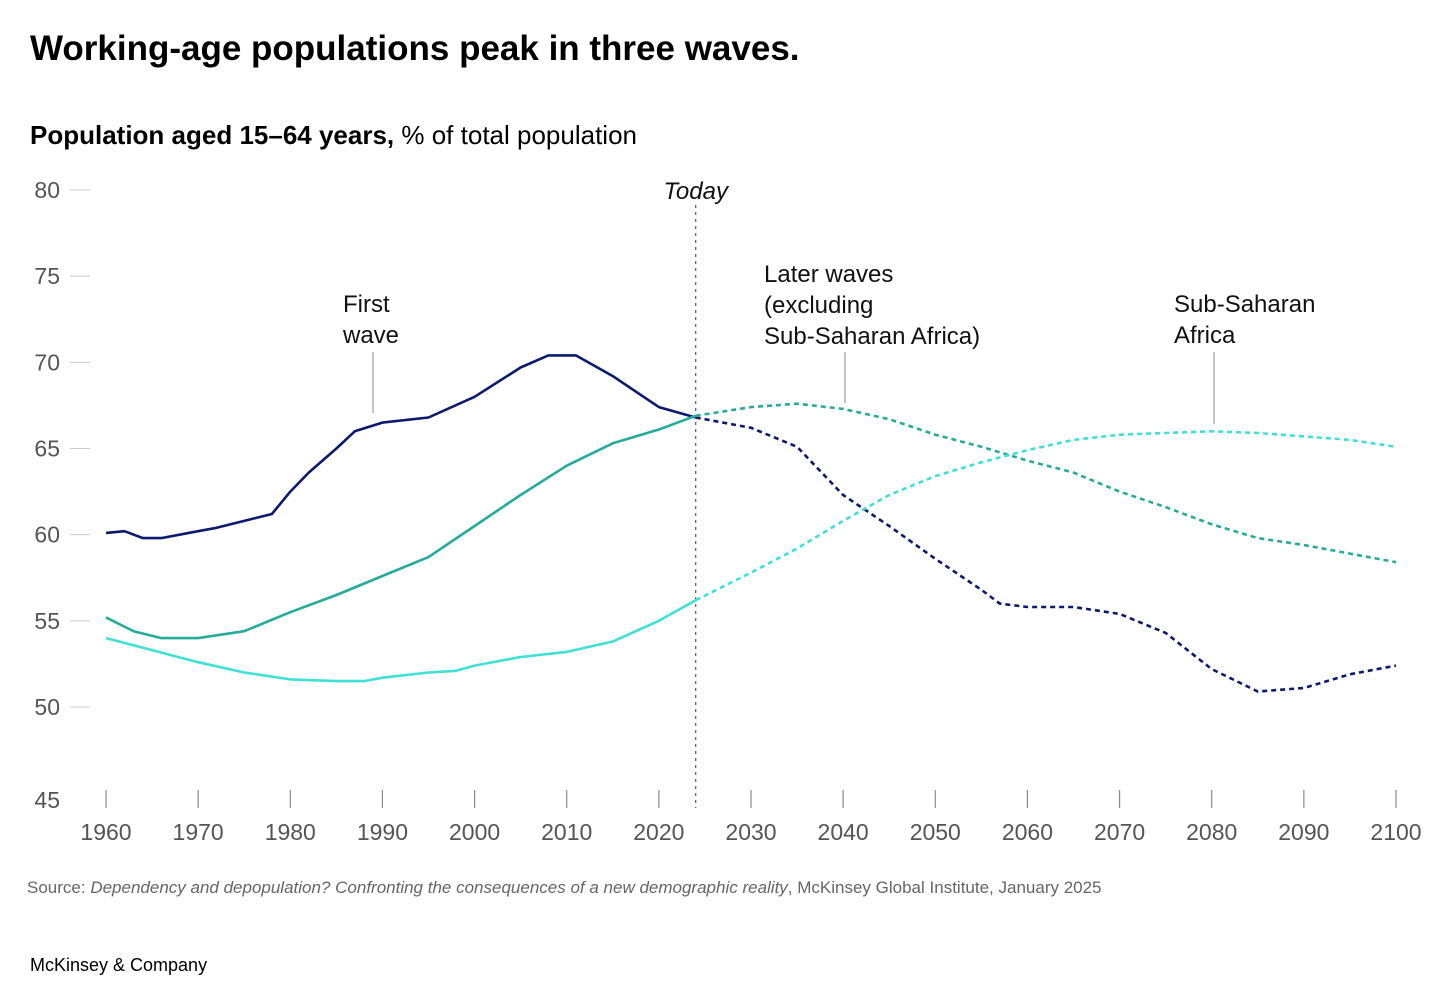 The height and width of the screenshot is (1002, 1456). I want to click on x-tick-label: 2050, so click(935, 832).